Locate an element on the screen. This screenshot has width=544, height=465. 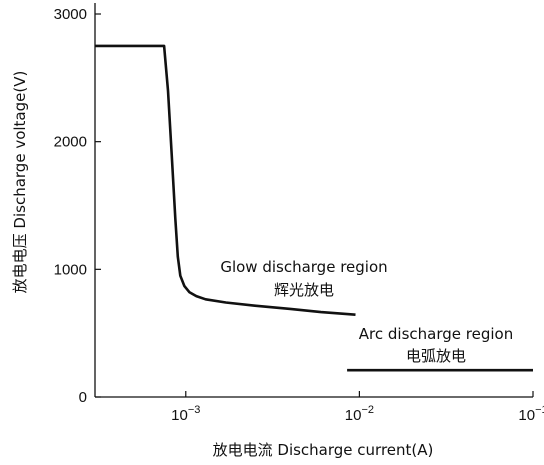
glow-region-label-en: Glow discharge region is located at coordinates (303, 267).